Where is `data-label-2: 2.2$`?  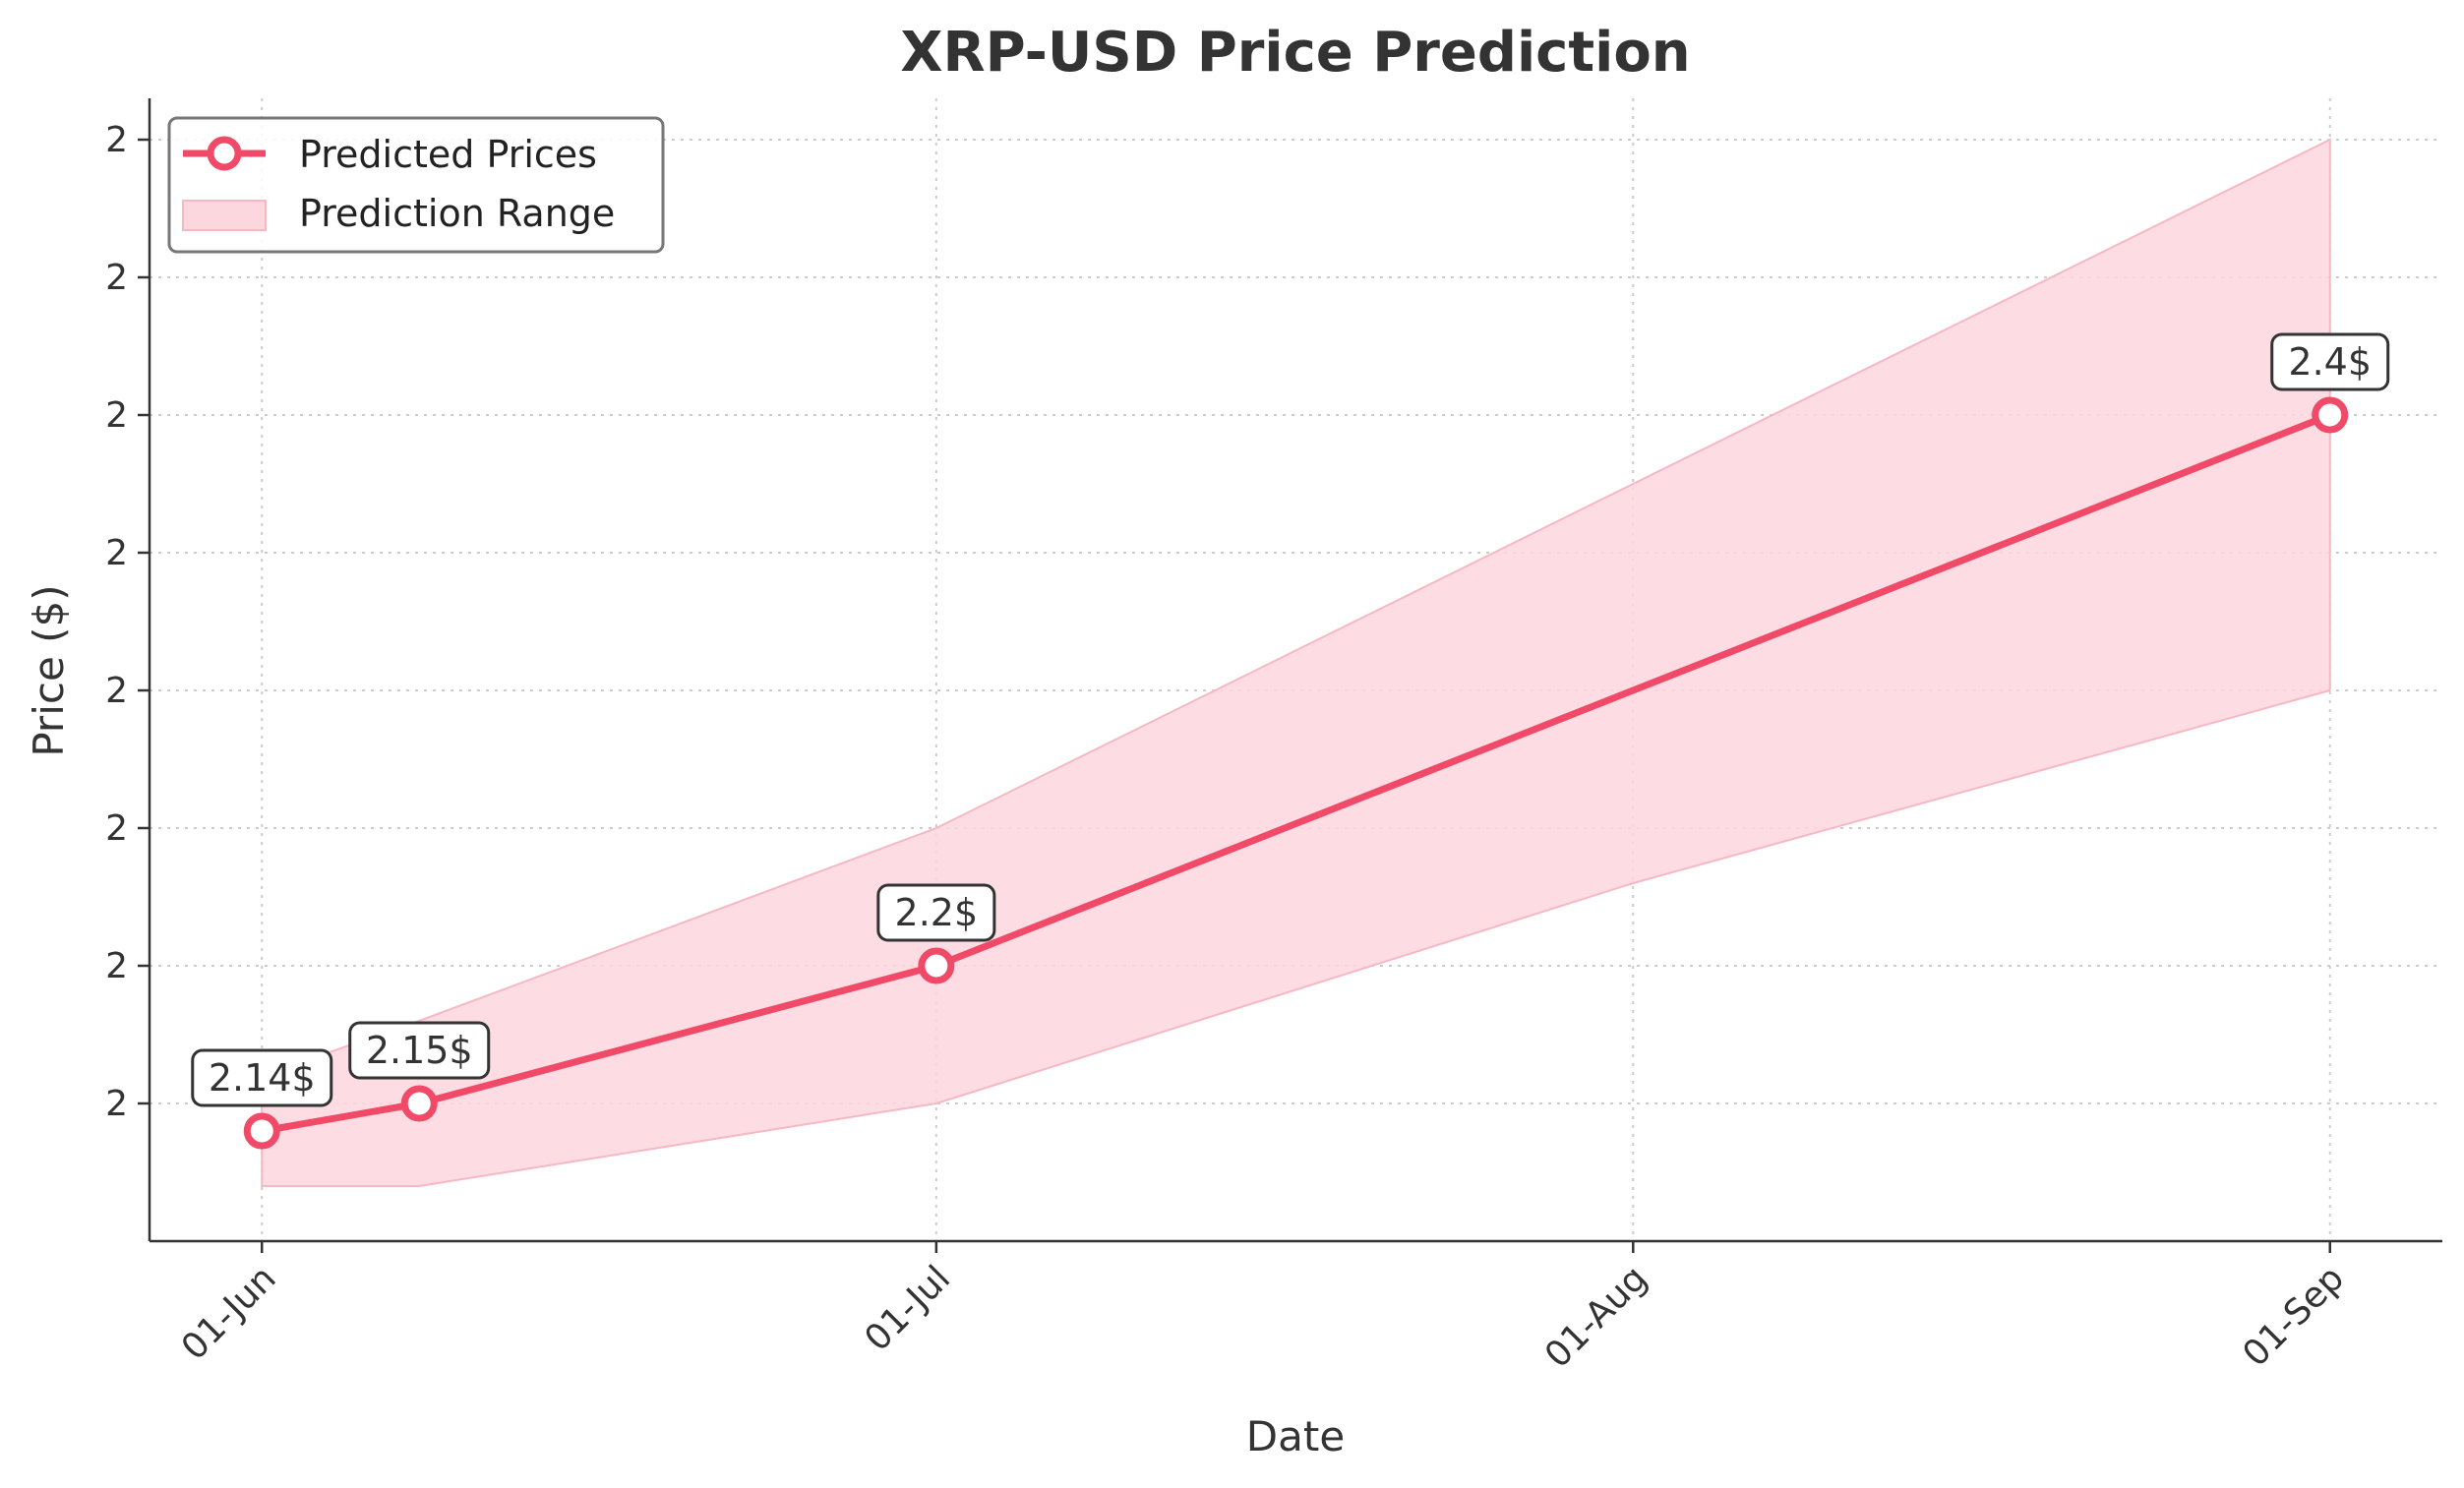
data-label-2: 2.2$ is located at coordinates (937, 913).